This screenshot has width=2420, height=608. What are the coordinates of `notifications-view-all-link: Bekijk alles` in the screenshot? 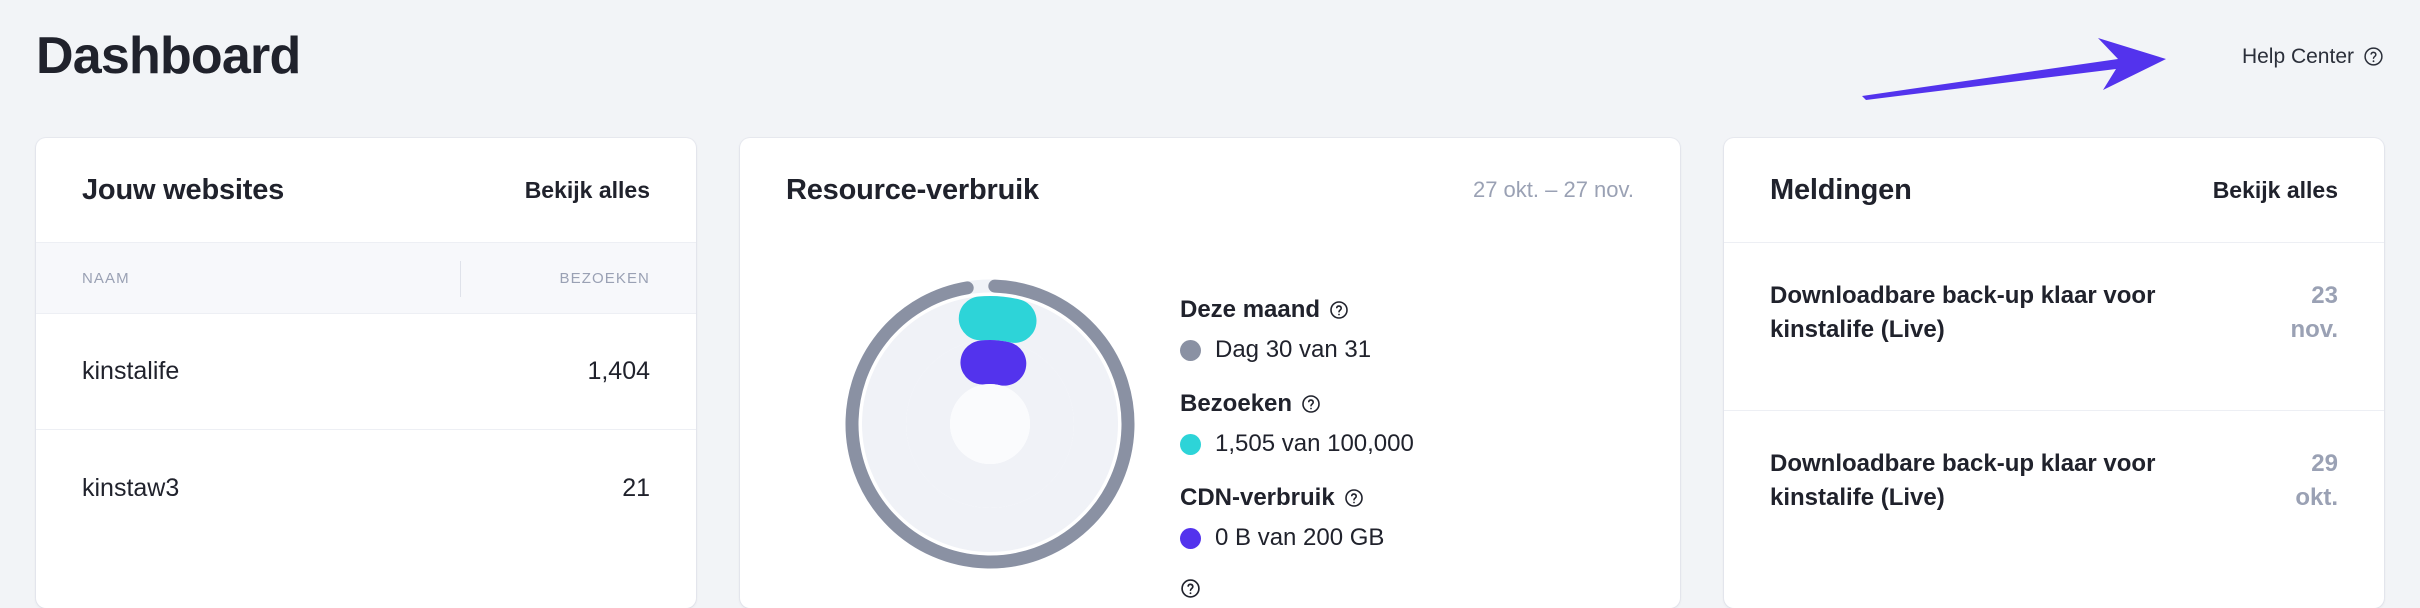 It's located at (2275, 189).